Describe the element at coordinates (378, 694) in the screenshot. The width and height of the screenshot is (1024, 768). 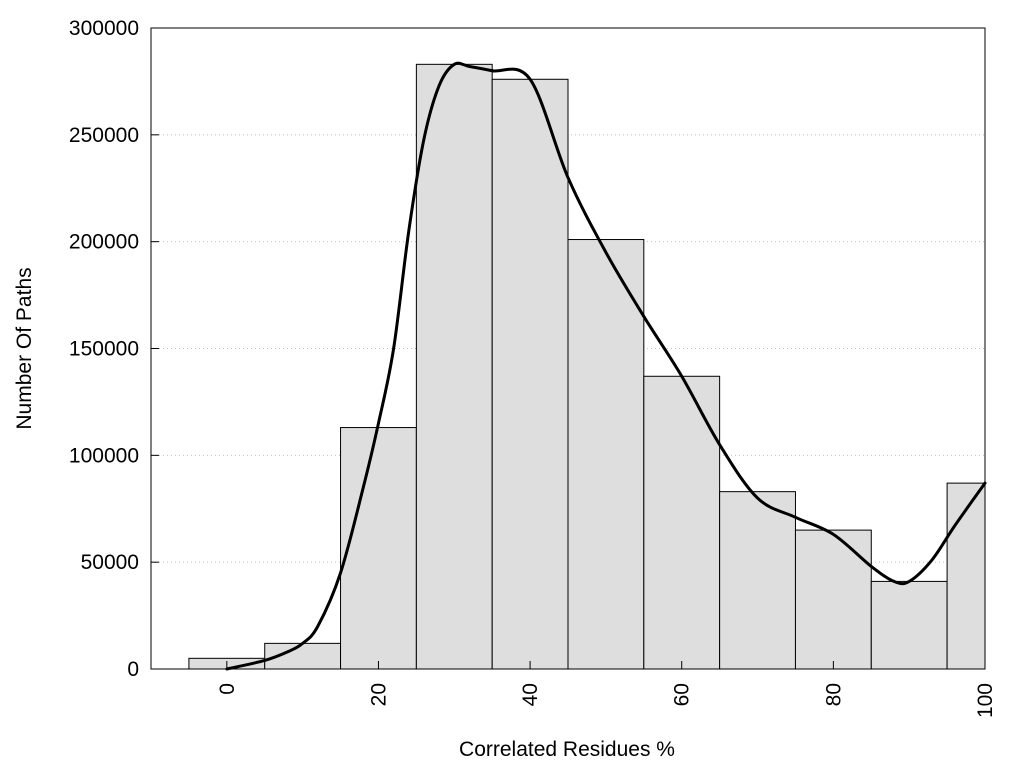
I see `x-tick-label: 20` at that location.